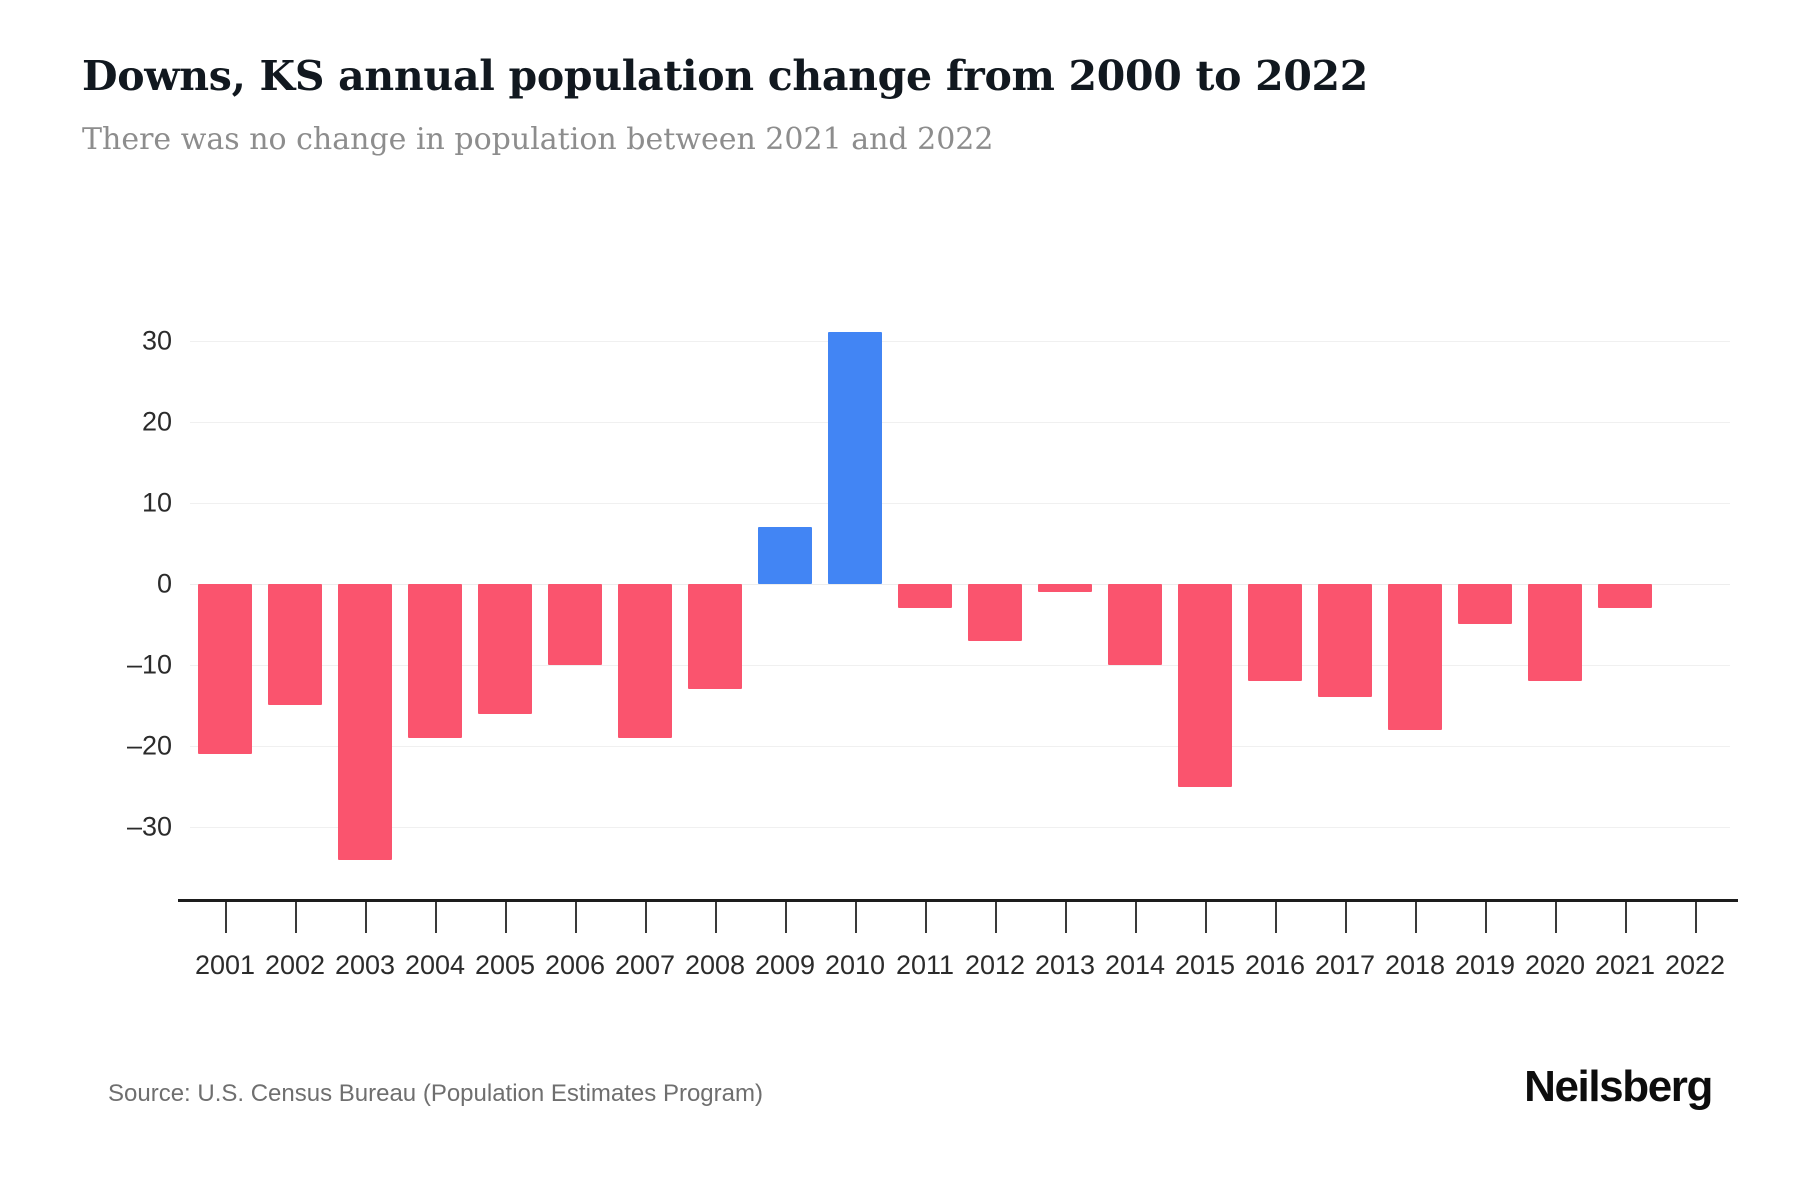 This screenshot has width=1800, height=1200. Describe the element at coordinates (715, 636) in the screenshot. I see `bar-2008` at that location.